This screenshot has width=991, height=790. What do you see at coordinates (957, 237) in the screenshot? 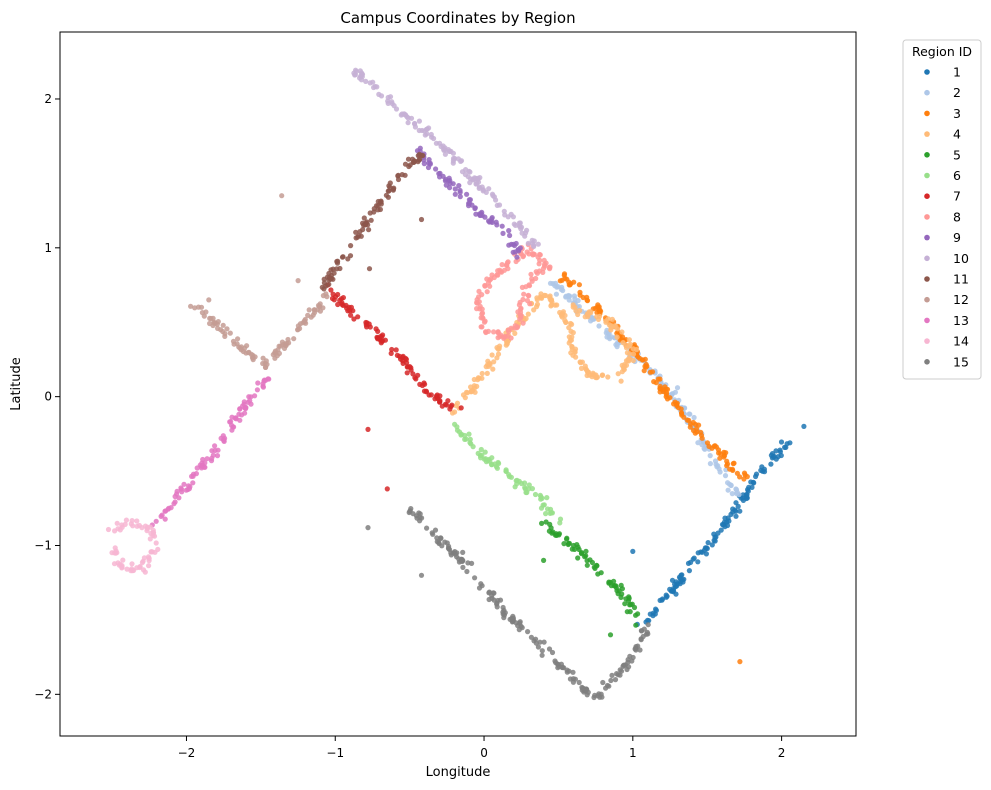
I see `legend-label: 9` at bounding box center [957, 237].